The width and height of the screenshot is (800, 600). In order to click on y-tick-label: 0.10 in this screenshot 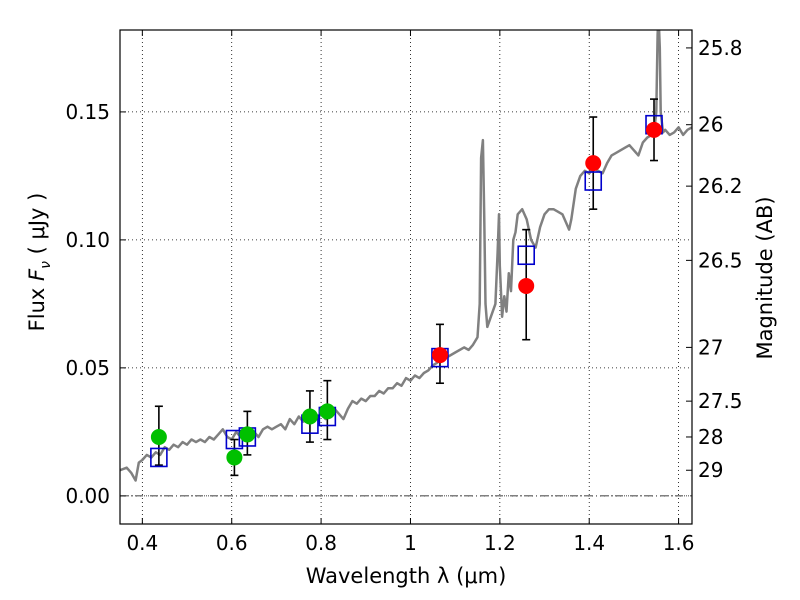, I will do `click(87, 240)`.